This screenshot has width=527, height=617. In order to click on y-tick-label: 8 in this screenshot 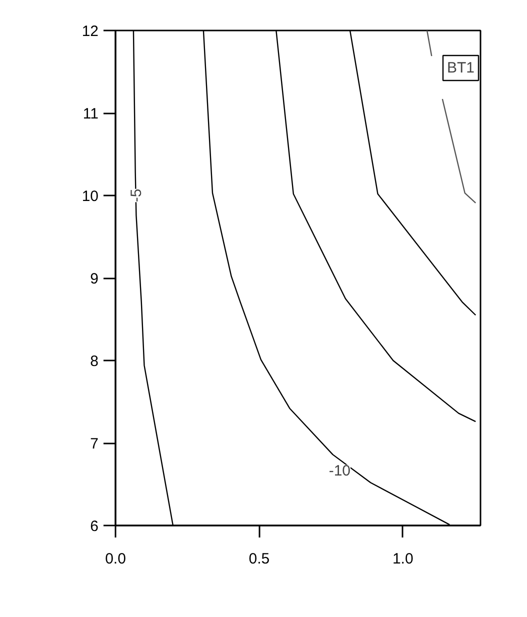, I will do `click(94, 361)`.